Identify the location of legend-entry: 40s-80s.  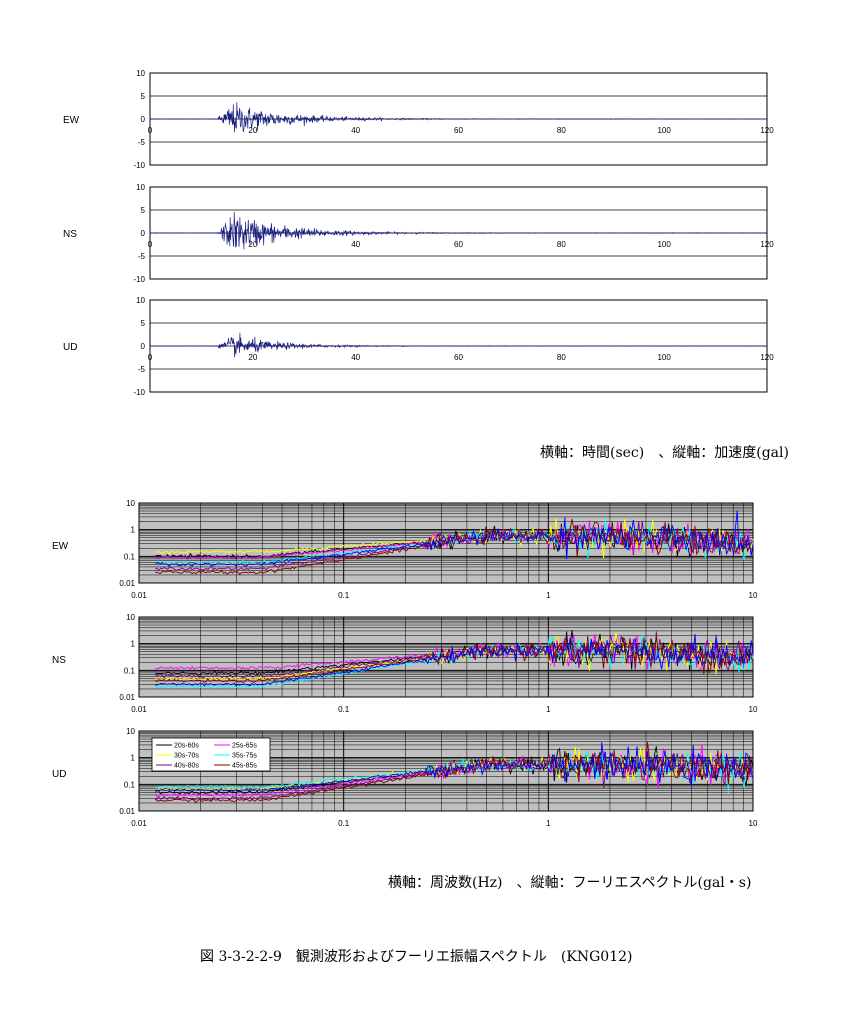
(186, 766).